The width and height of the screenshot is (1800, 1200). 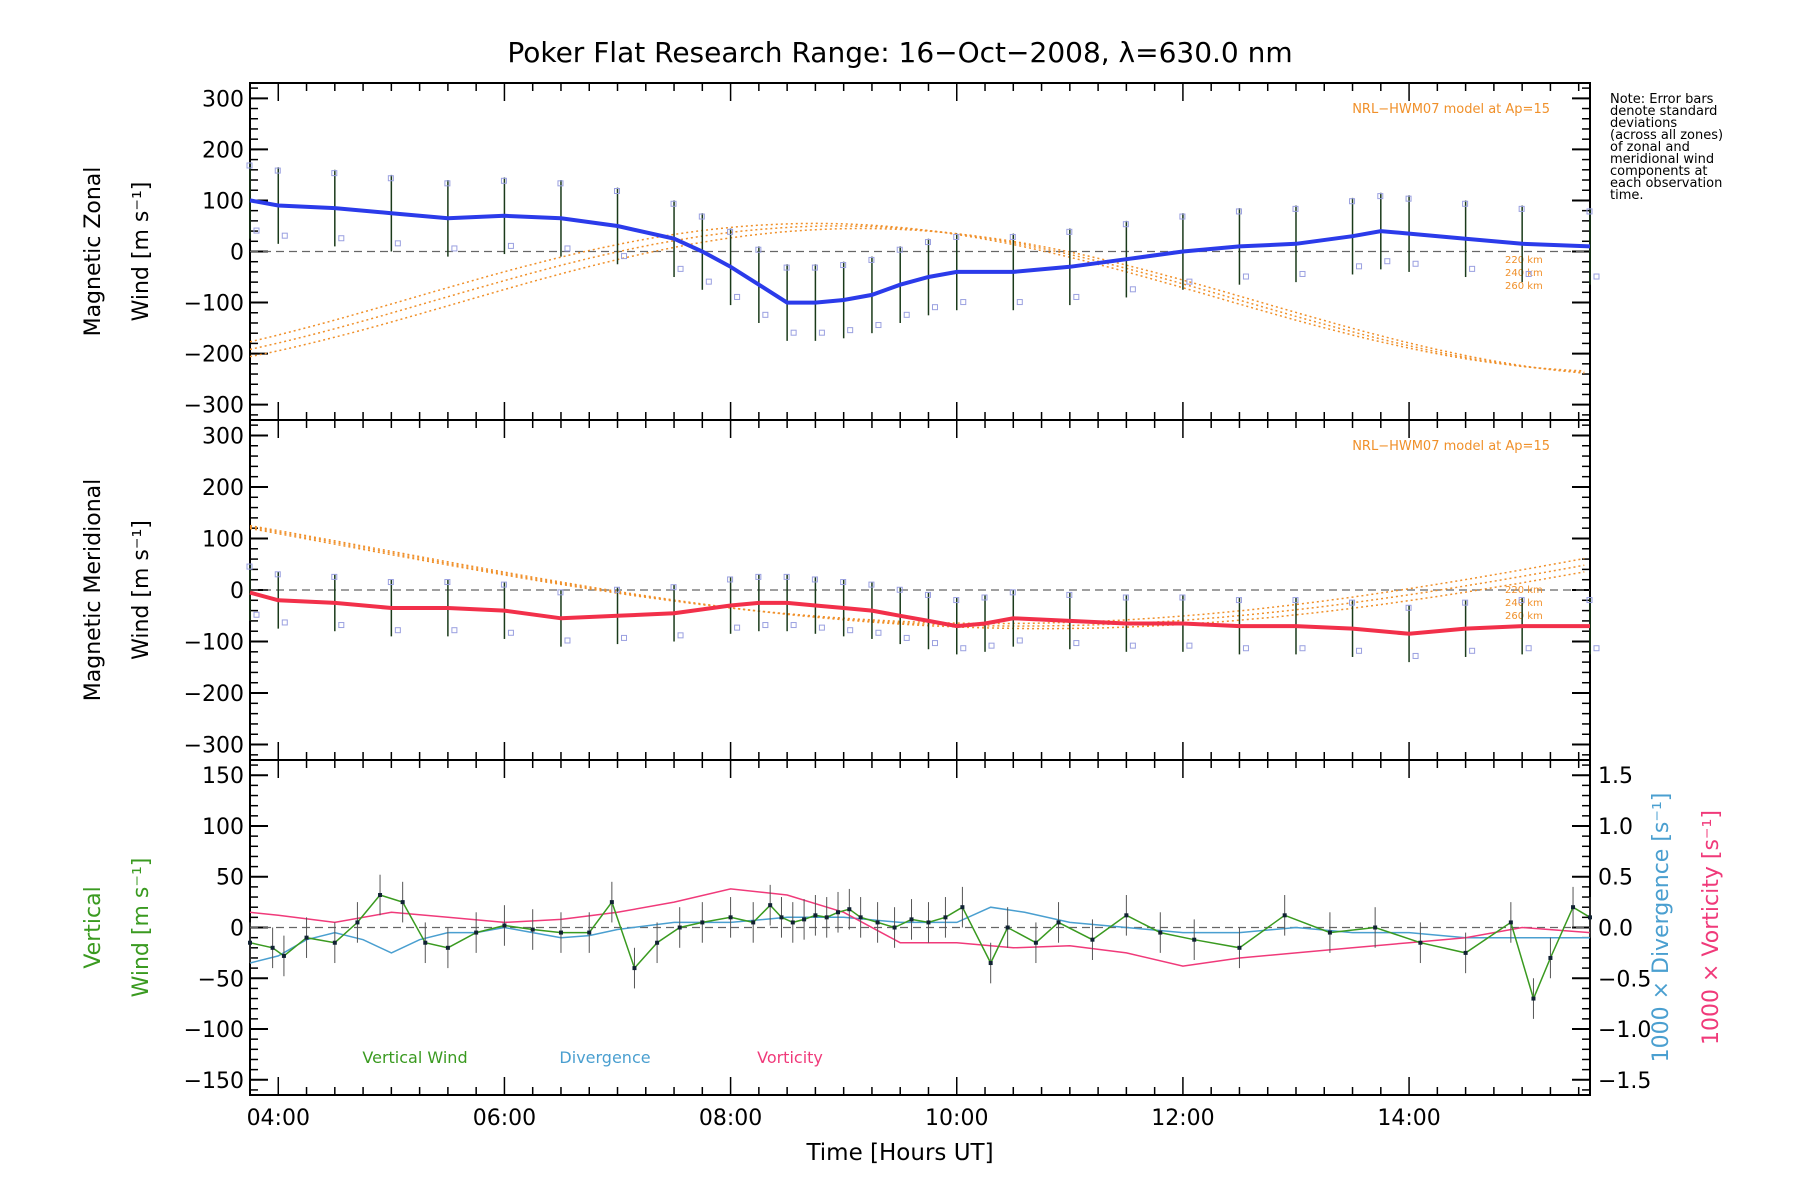 I want to click on vorticity-line, so click(x=920, y=927).